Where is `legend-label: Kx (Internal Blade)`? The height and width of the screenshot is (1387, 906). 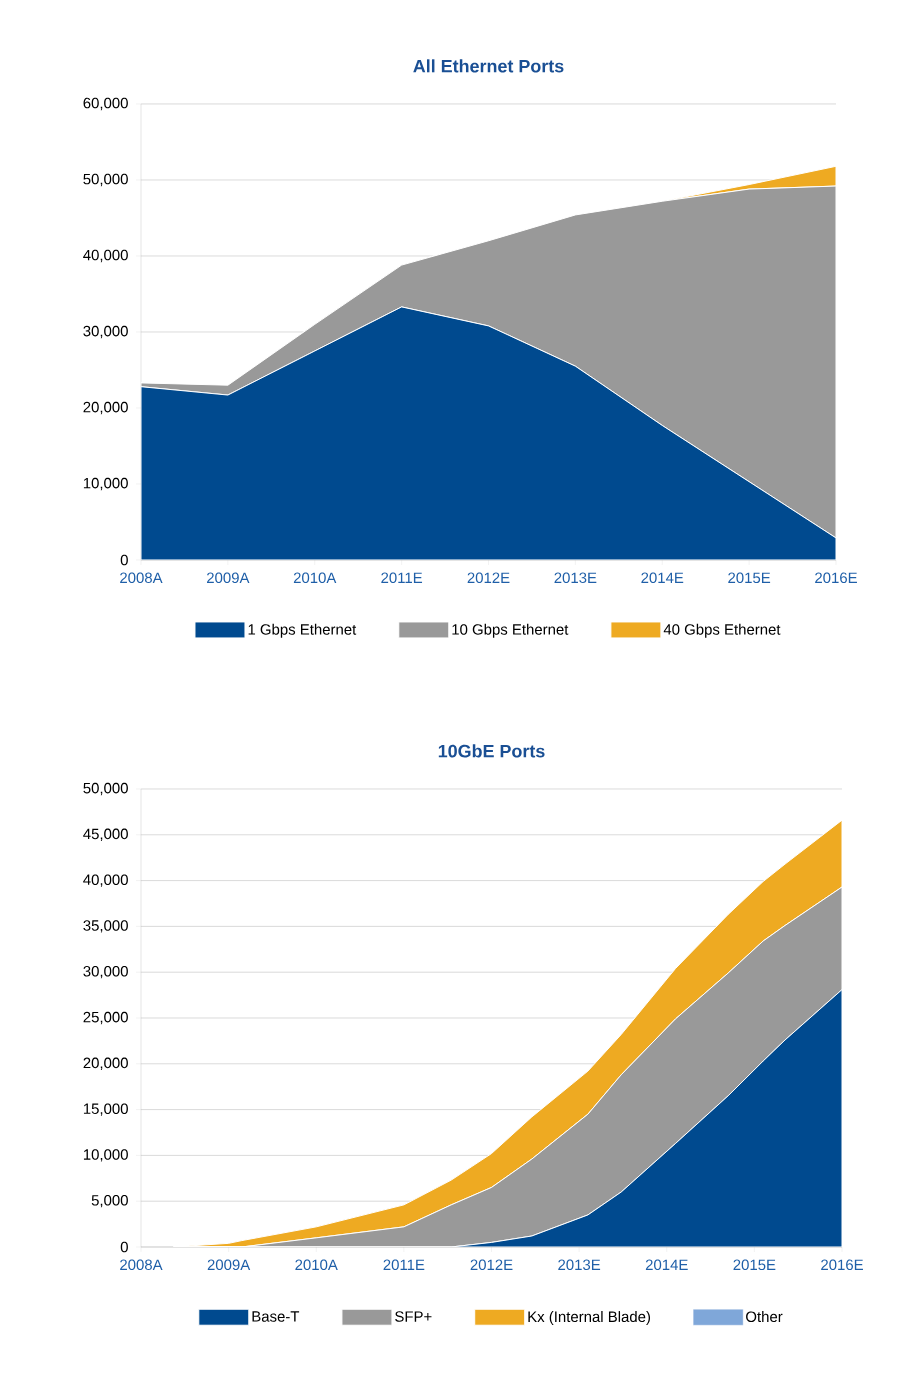 legend-label: Kx (Internal Blade) is located at coordinates (589, 1318).